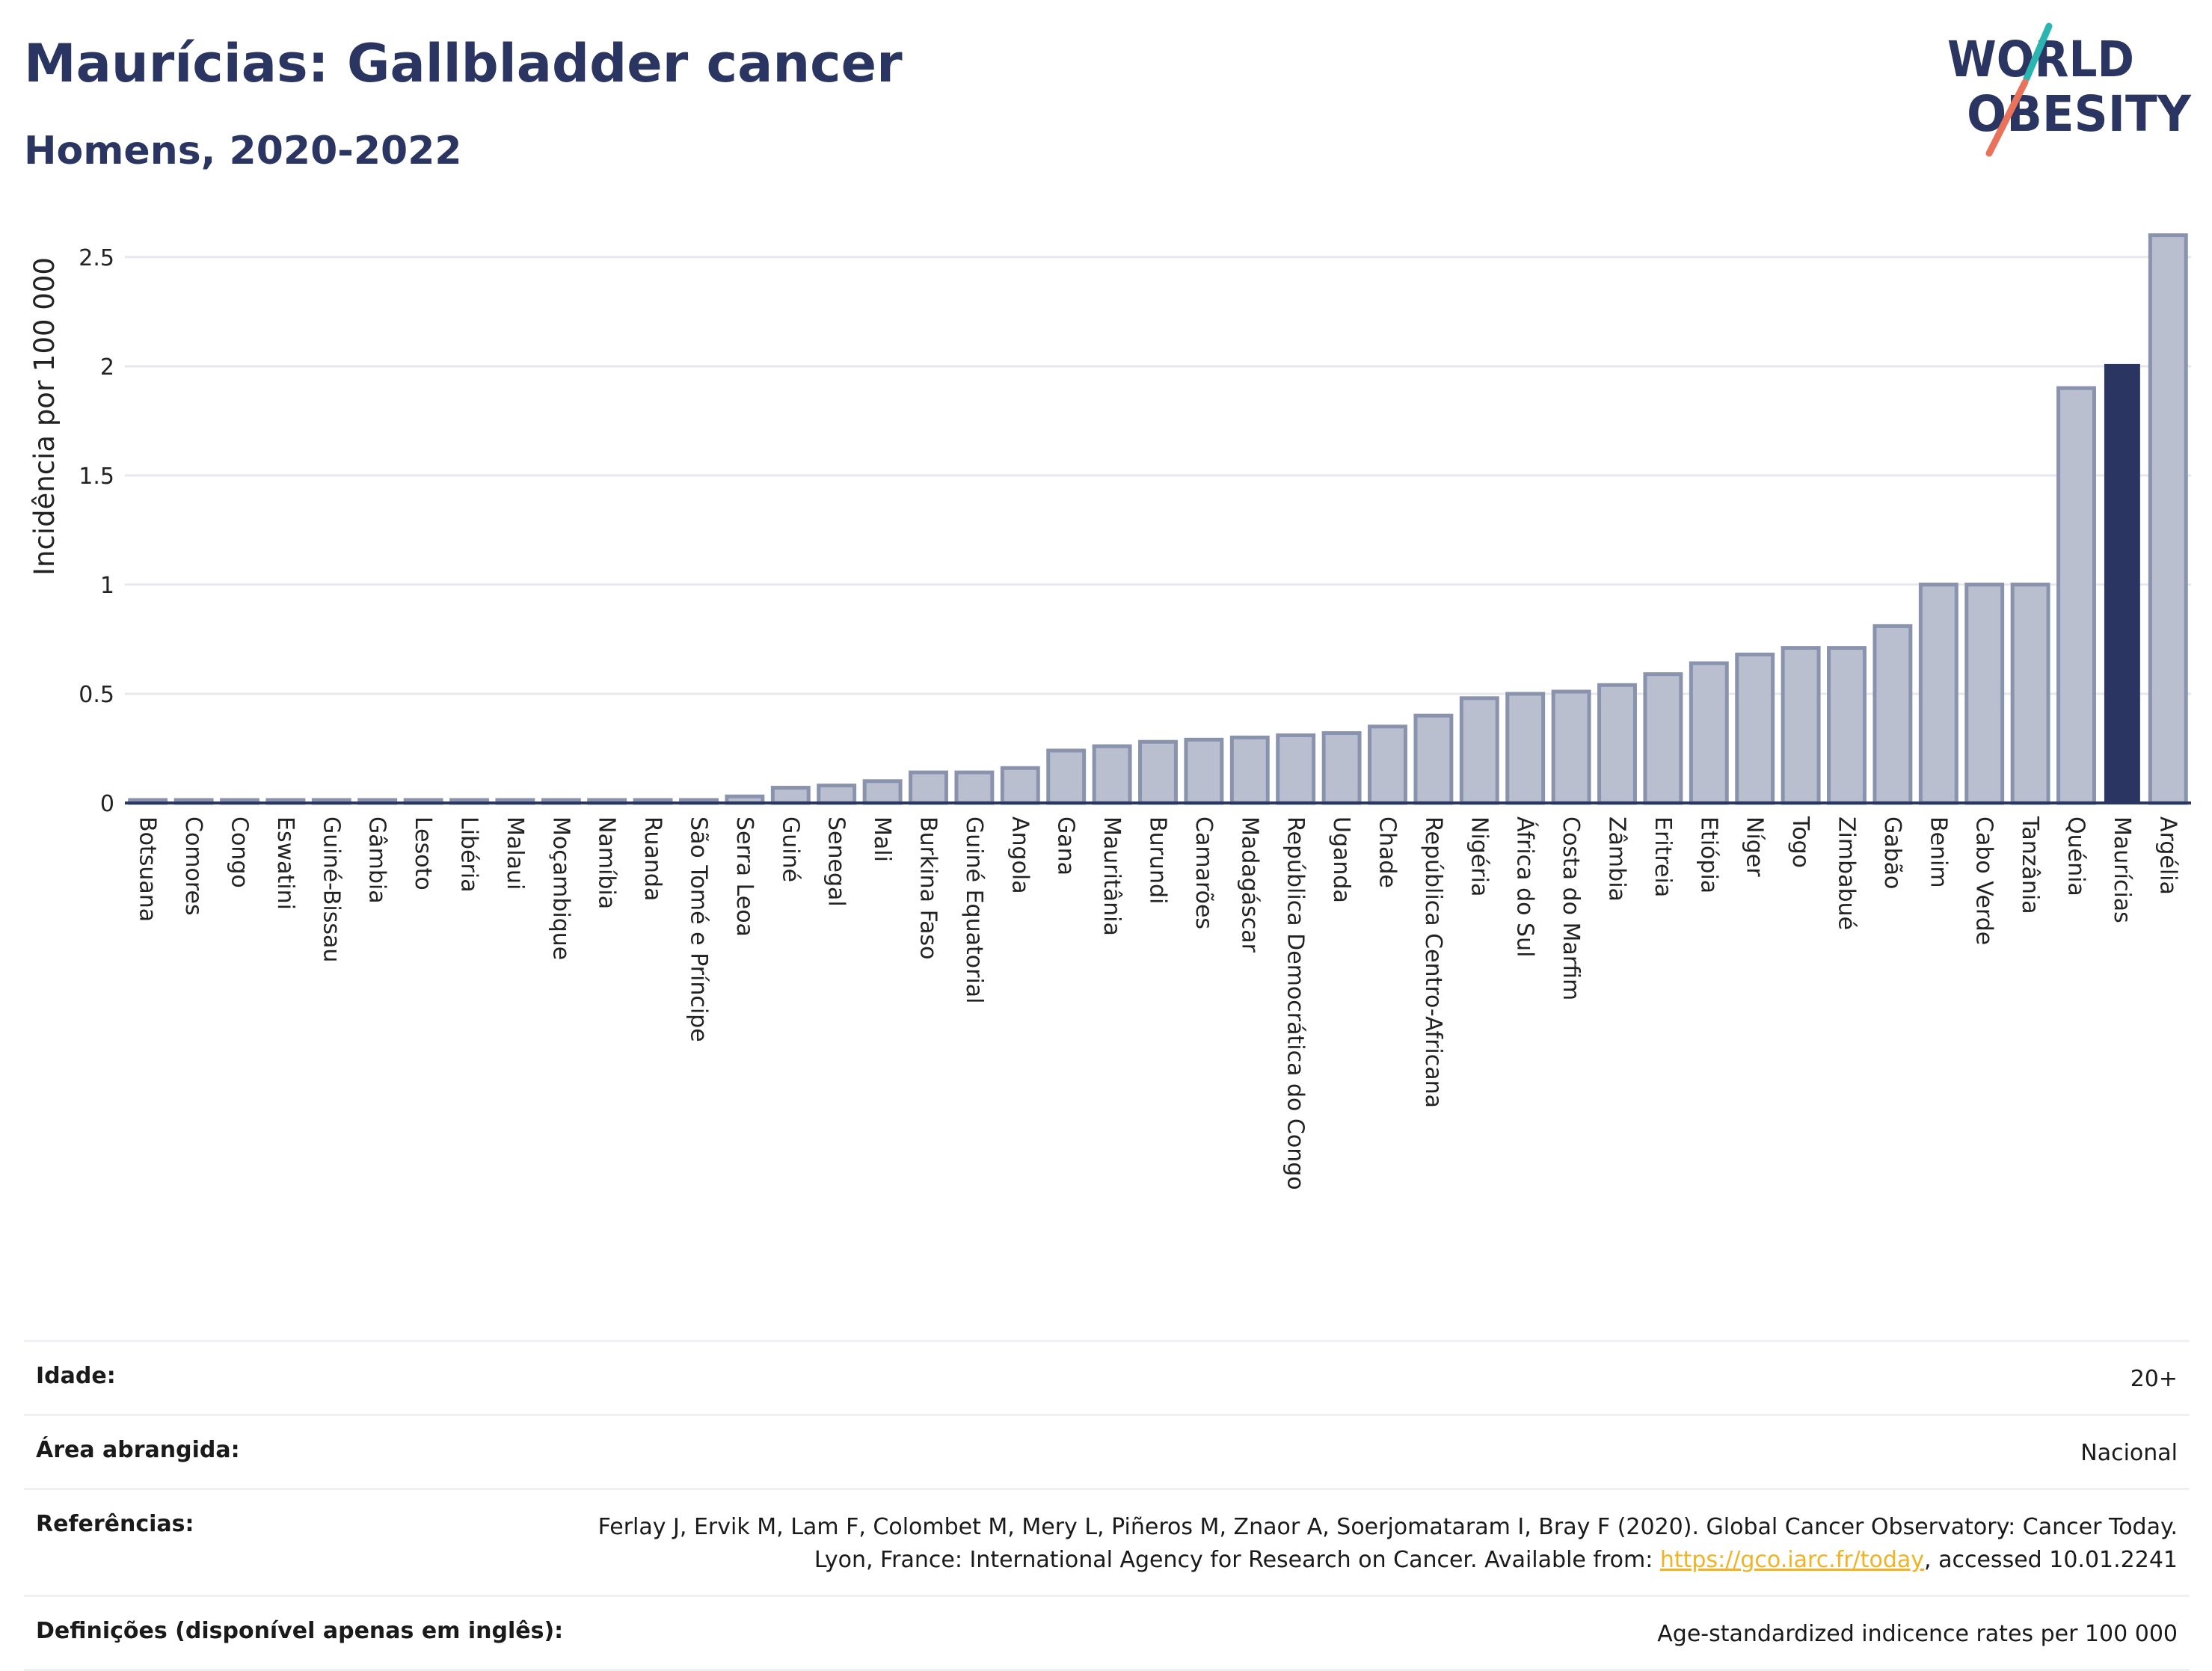 The height and width of the screenshot is (1671, 2212). I want to click on x-tick-label: Togo, so click(1800, 842).